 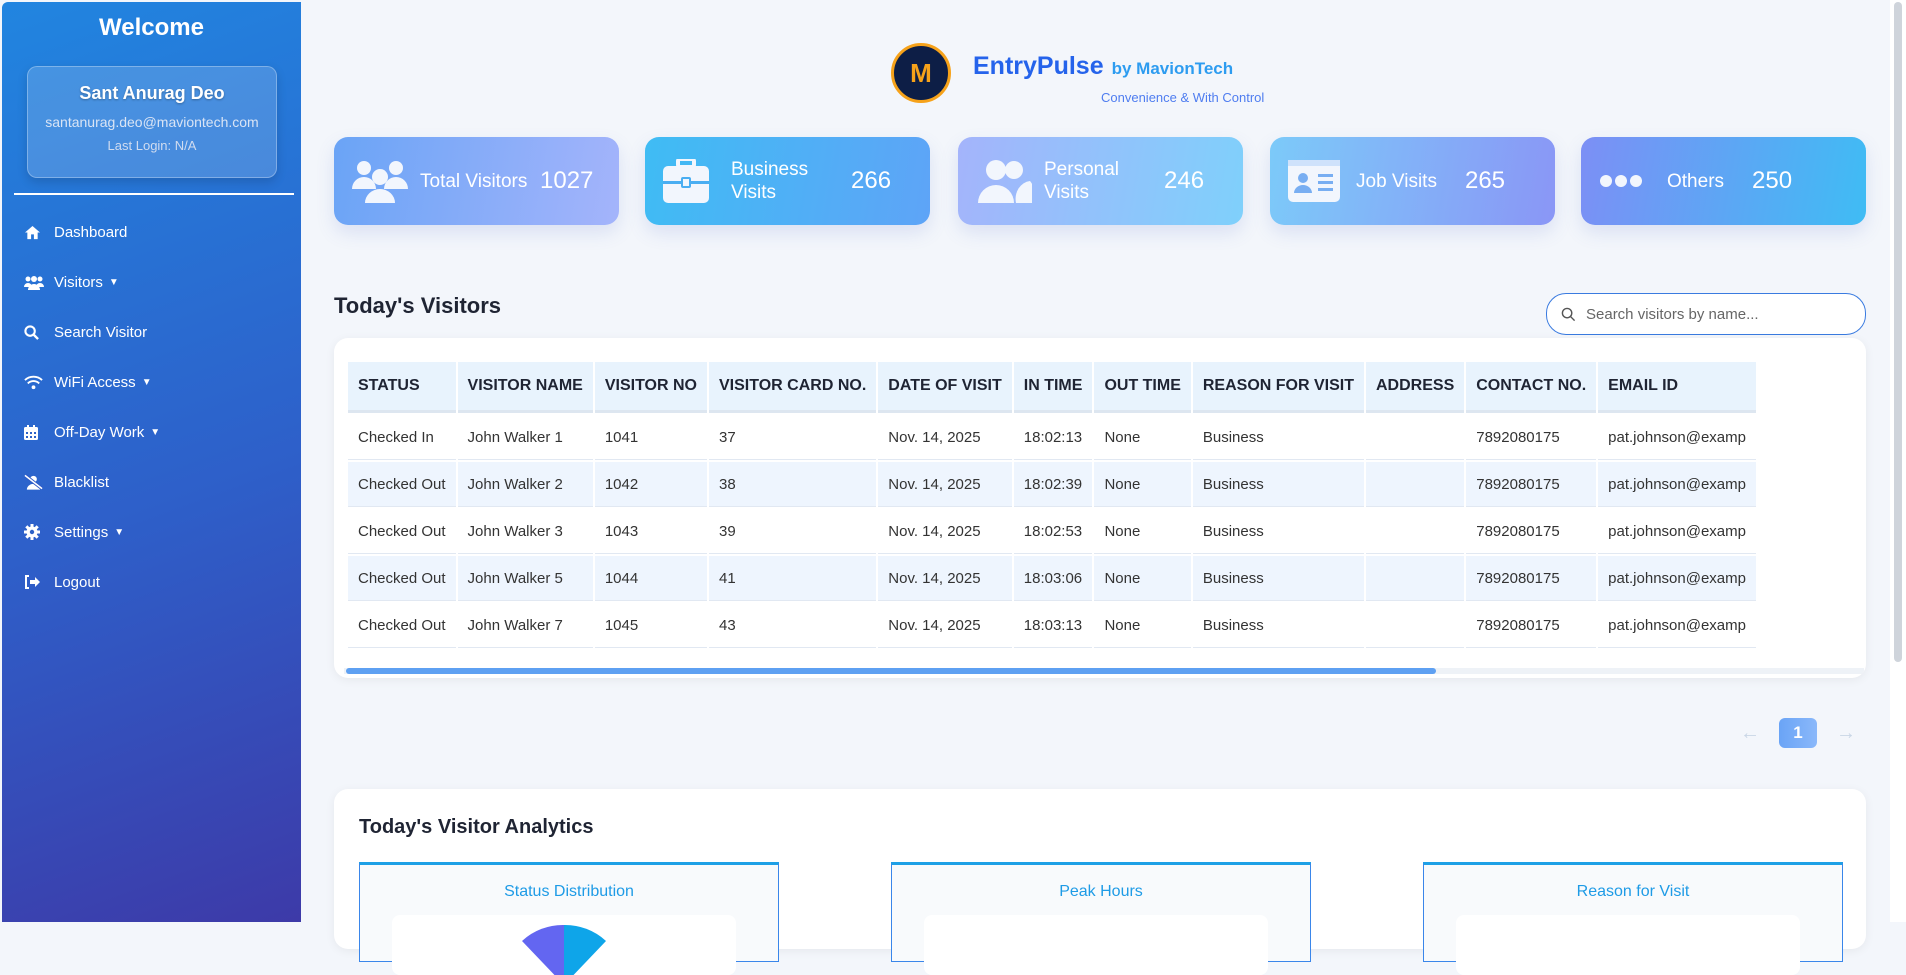 I want to click on pie-chart, so click(x=564, y=949).